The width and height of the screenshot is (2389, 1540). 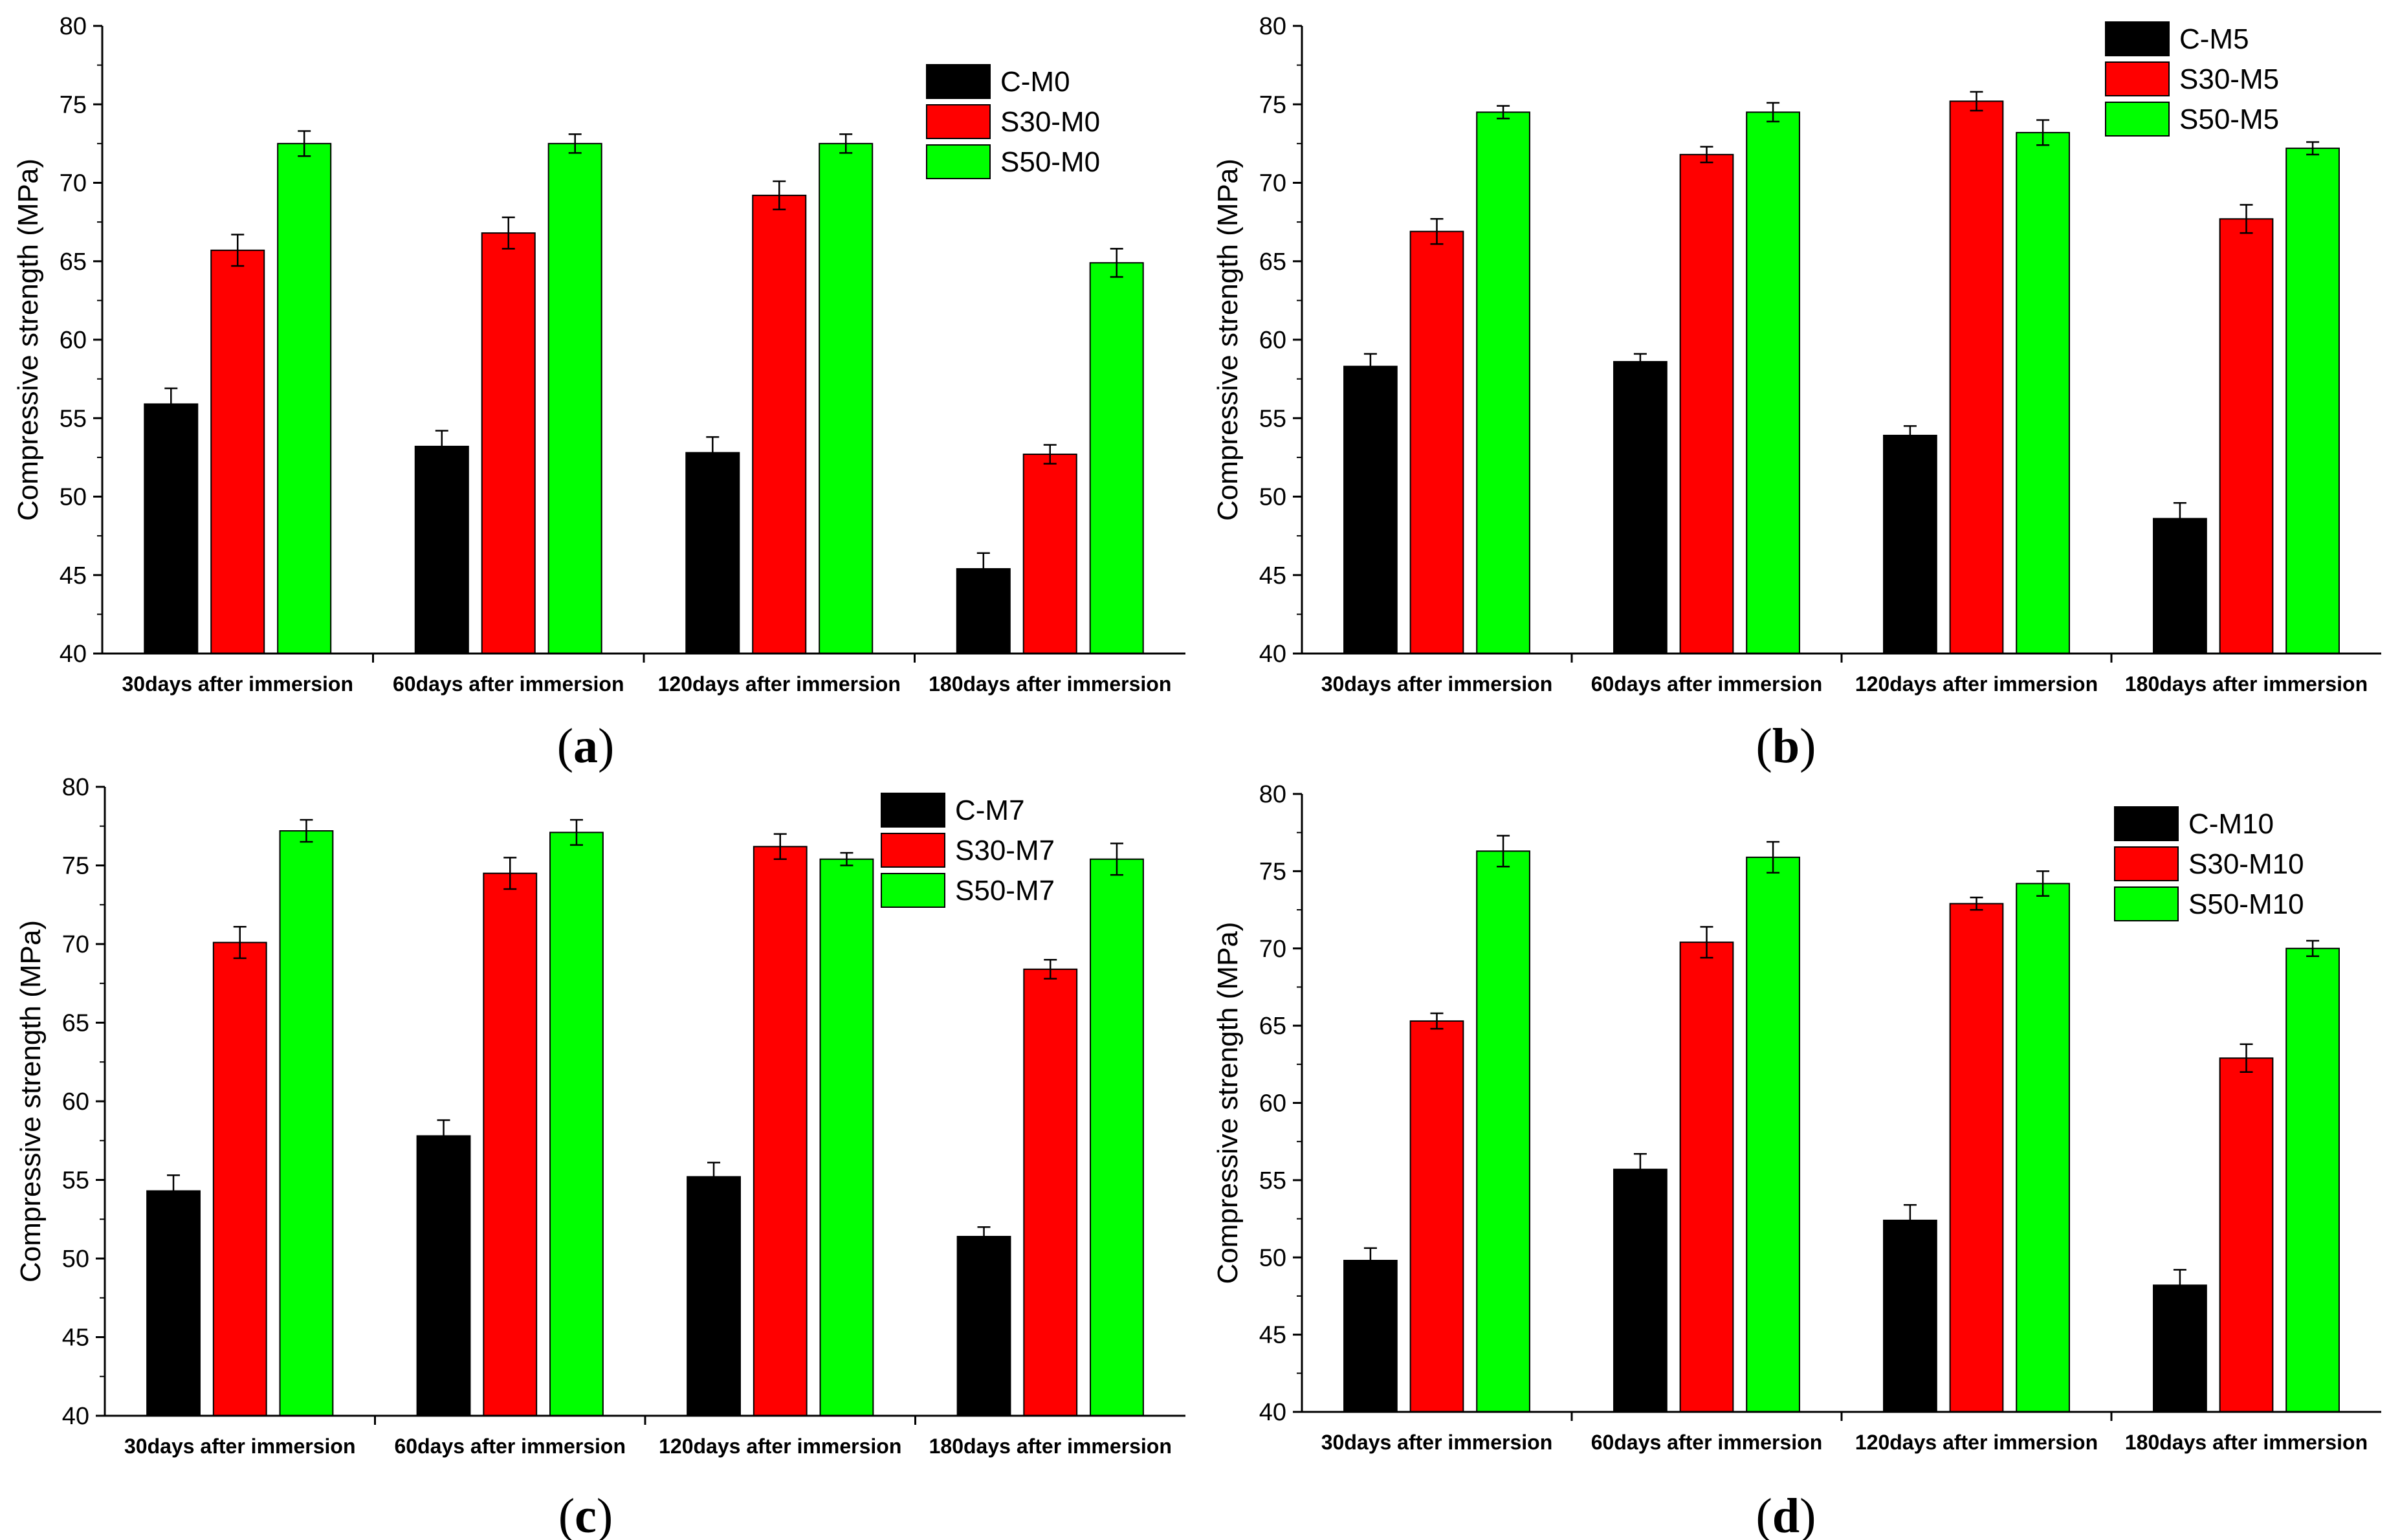 What do you see at coordinates (2146, 903) in the screenshot?
I see `legend-swatch-S50-M10` at bounding box center [2146, 903].